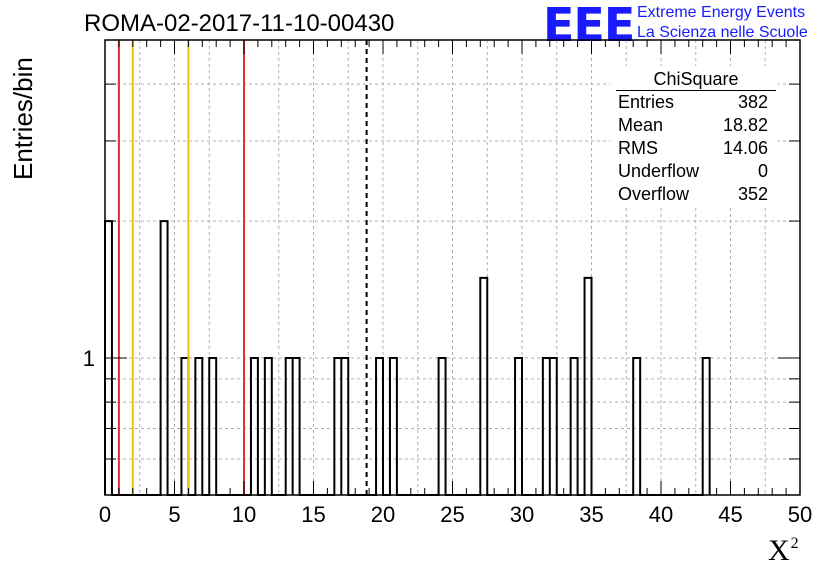 The image size is (836, 572). I want to click on stats-row-rms: RMS 14.06, so click(697, 148).